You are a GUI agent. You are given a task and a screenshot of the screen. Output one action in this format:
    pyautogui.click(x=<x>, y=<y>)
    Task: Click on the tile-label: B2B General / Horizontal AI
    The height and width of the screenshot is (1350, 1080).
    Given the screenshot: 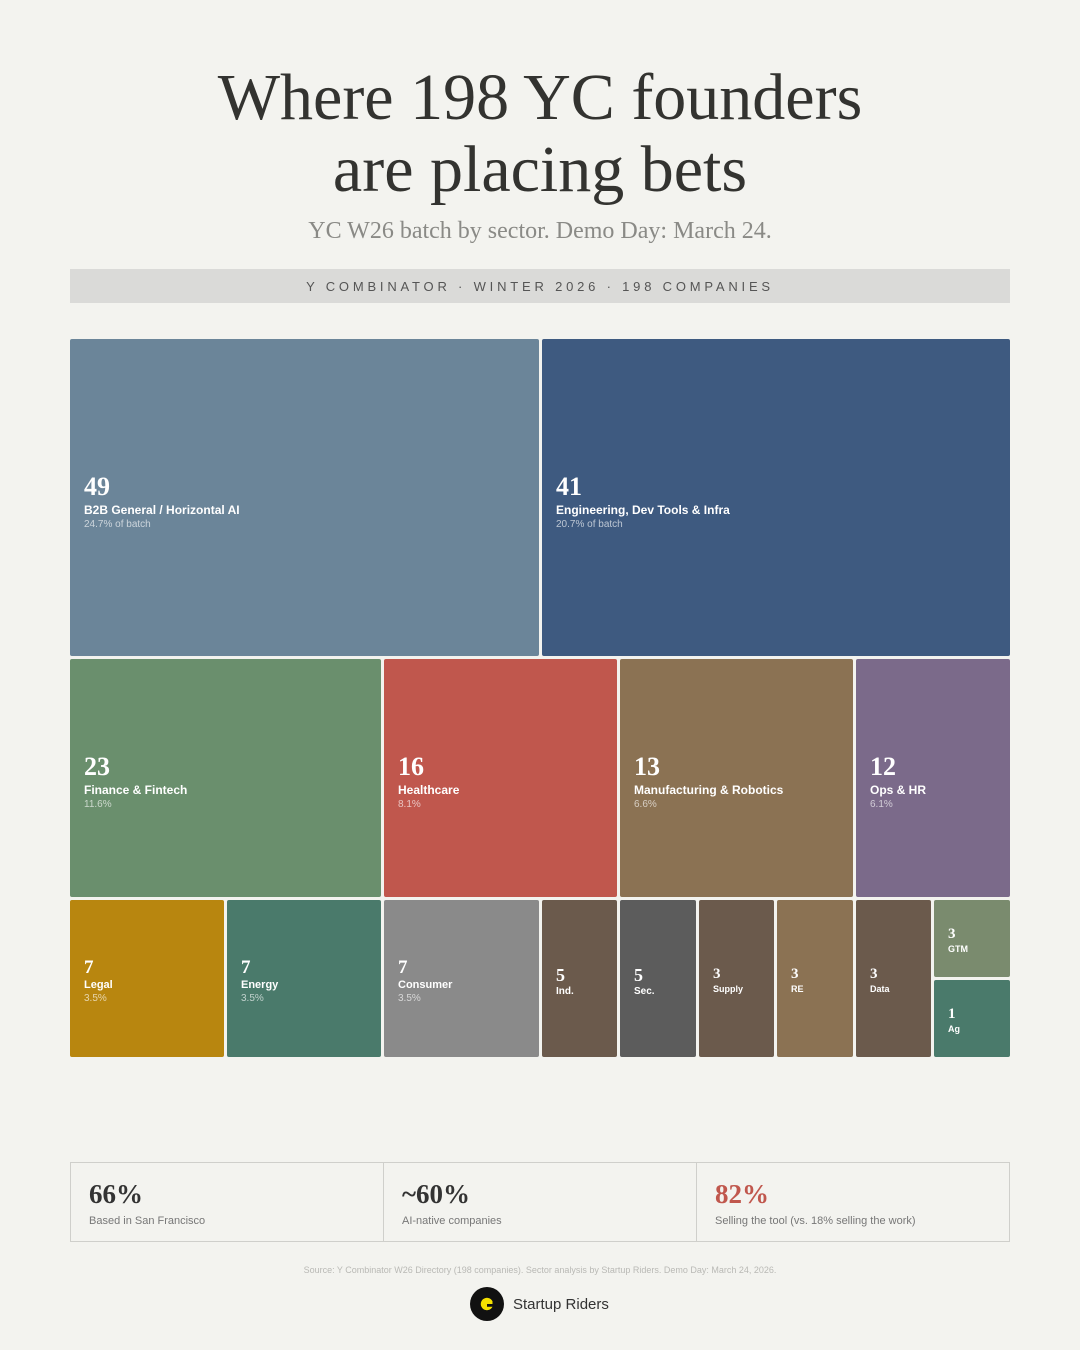 What is the action you would take?
    pyautogui.click(x=162, y=509)
    